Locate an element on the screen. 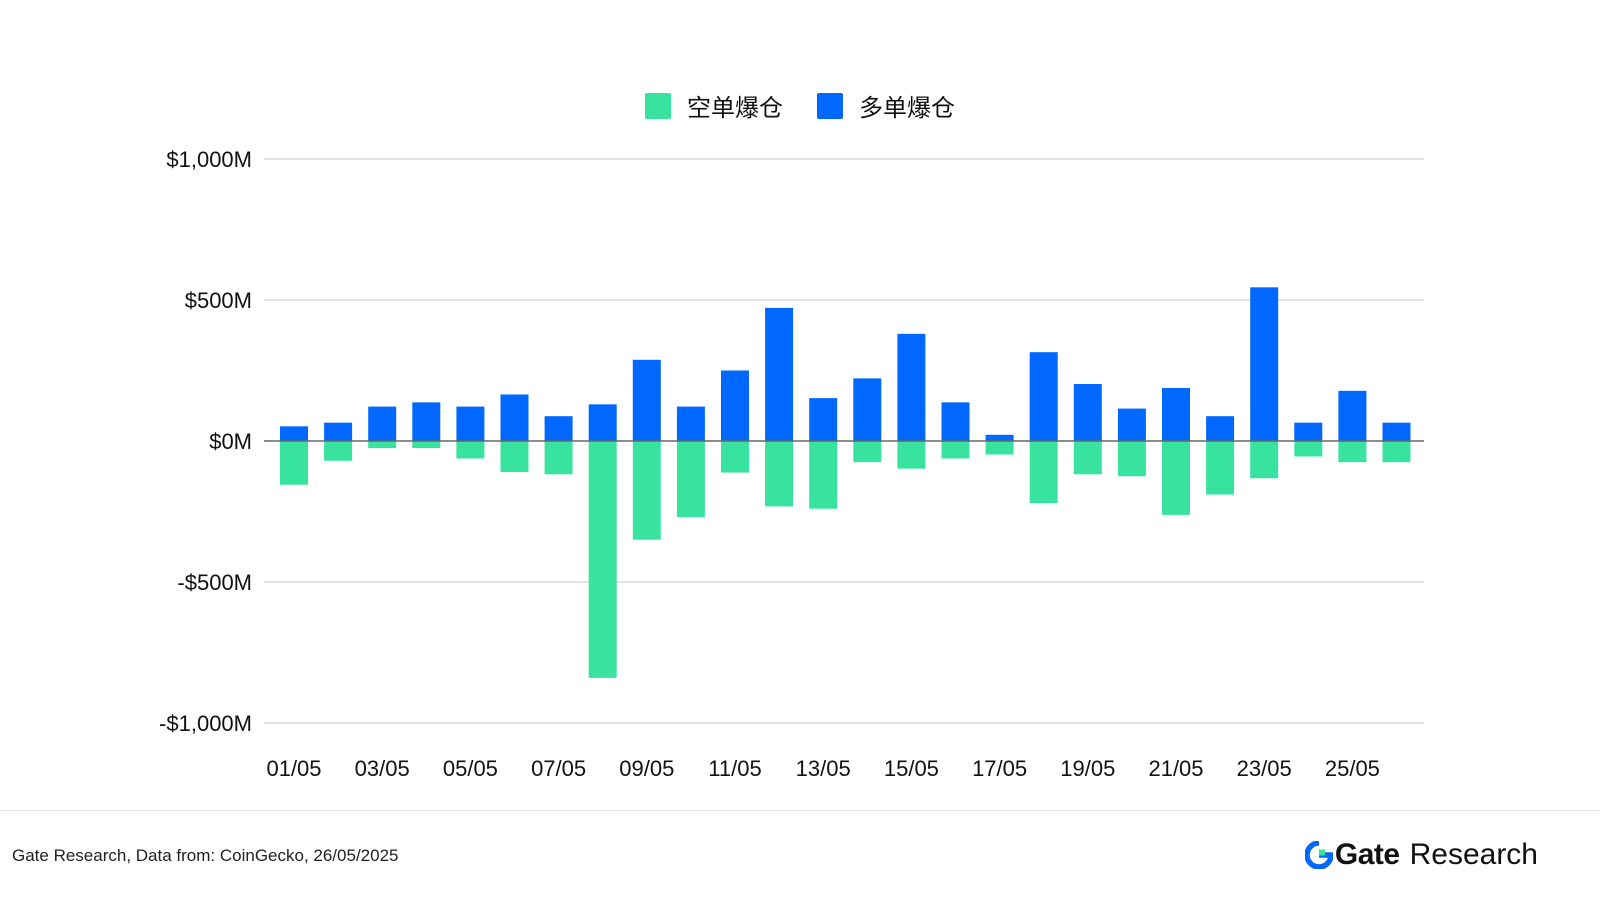 The width and height of the screenshot is (1600, 907). legend-swatch-short is located at coordinates (658, 105).